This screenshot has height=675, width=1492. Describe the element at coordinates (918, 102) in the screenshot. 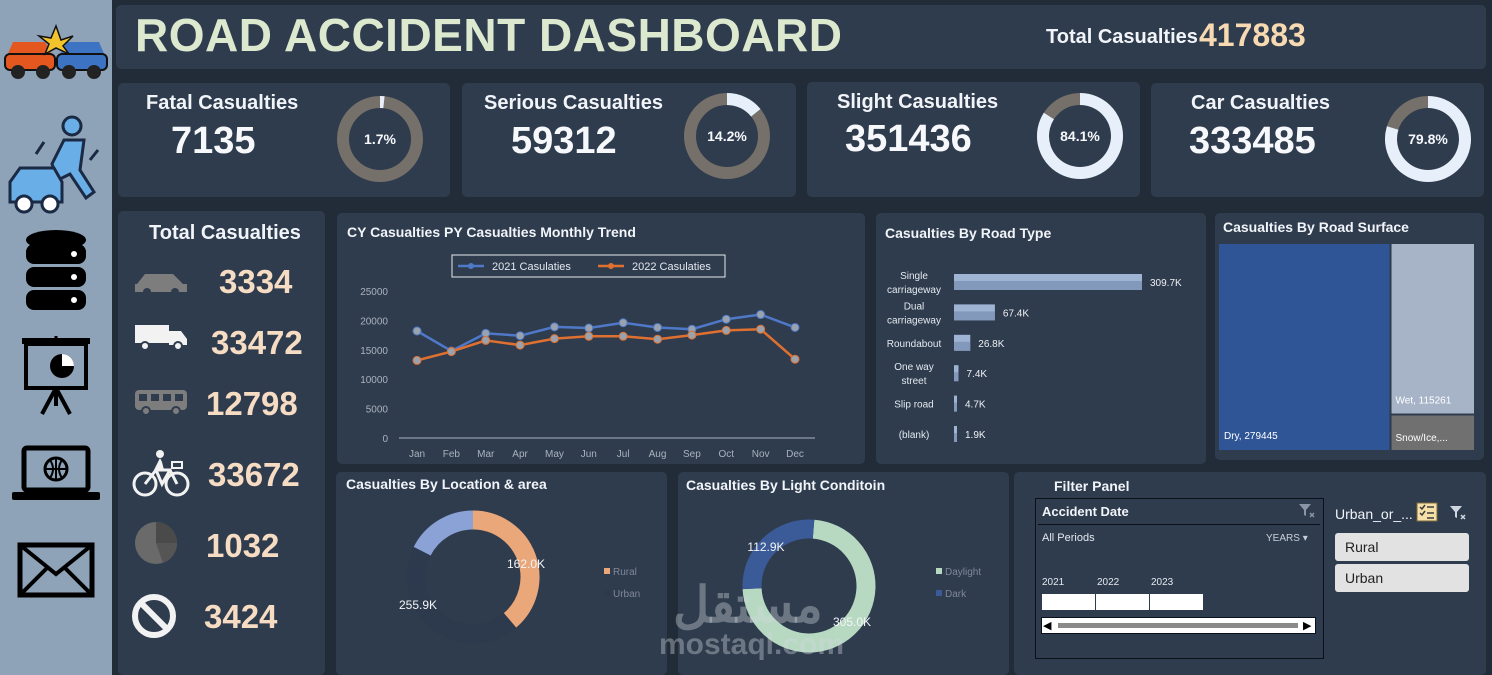

I see `kpi-title-slight: Slight Casualties` at that location.